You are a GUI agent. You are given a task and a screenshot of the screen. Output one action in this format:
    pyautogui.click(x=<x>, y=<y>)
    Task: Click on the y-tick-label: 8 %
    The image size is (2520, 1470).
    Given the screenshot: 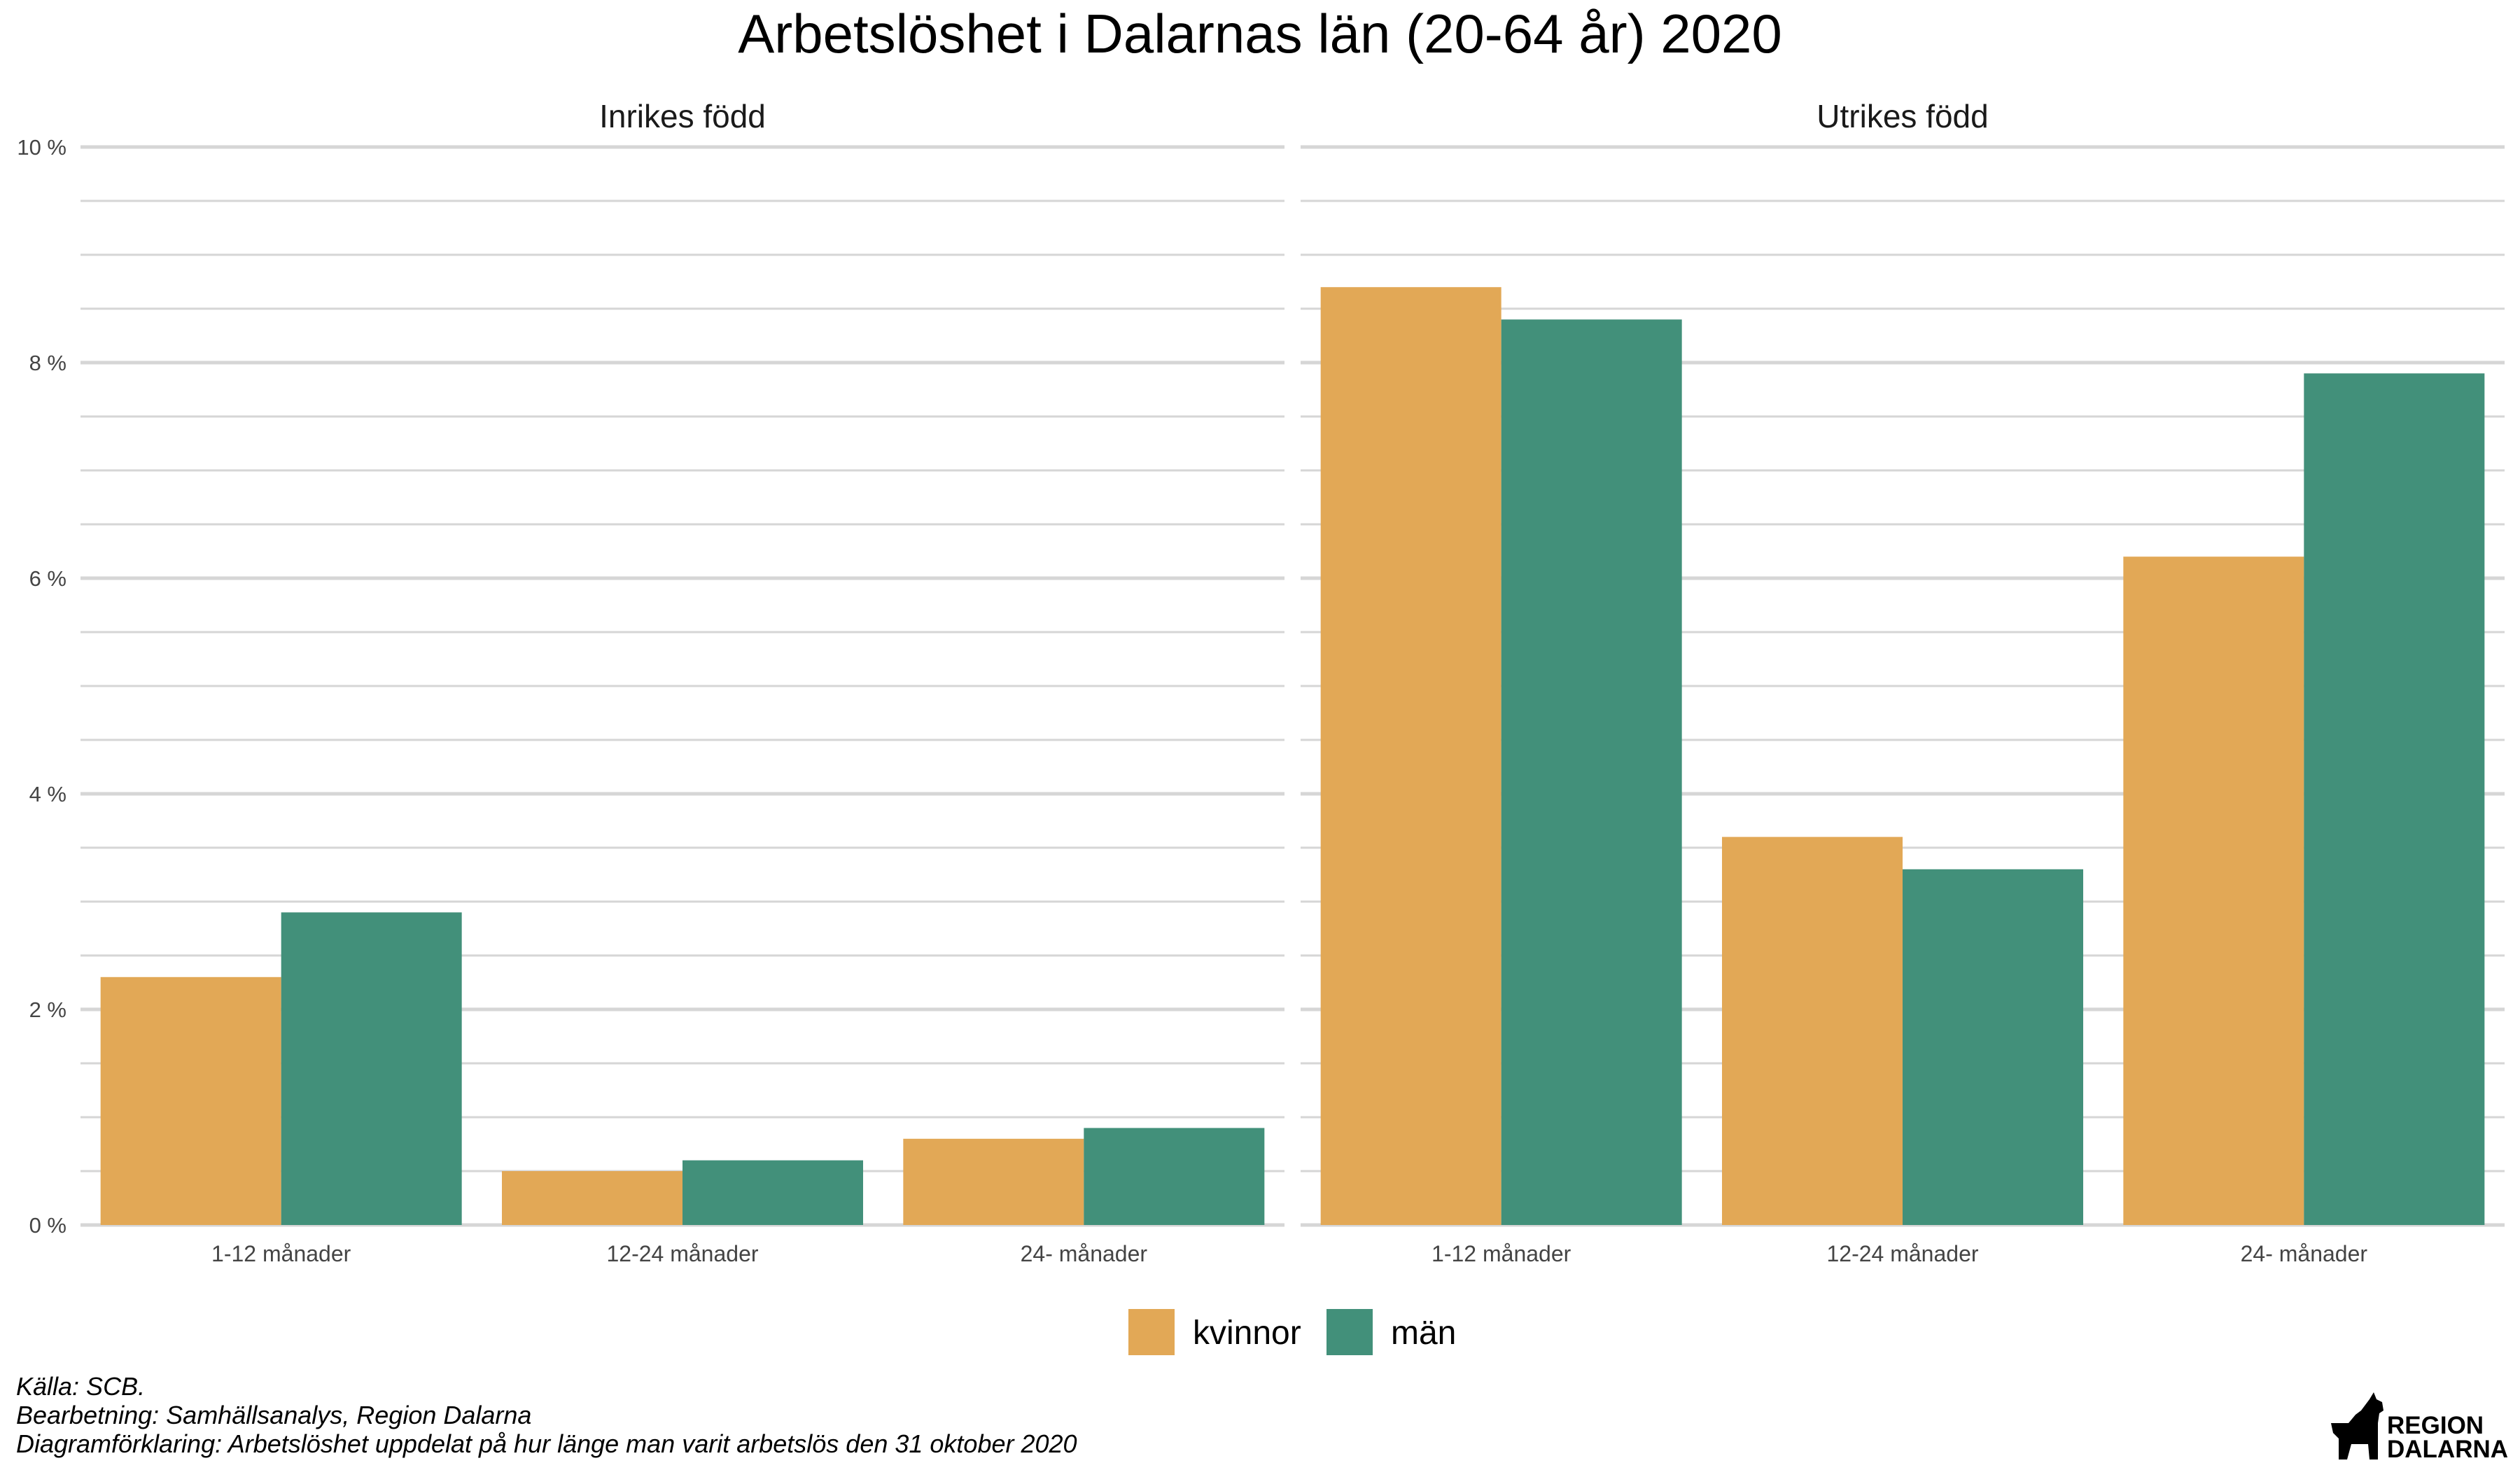 What is the action you would take?
    pyautogui.click(x=47, y=363)
    